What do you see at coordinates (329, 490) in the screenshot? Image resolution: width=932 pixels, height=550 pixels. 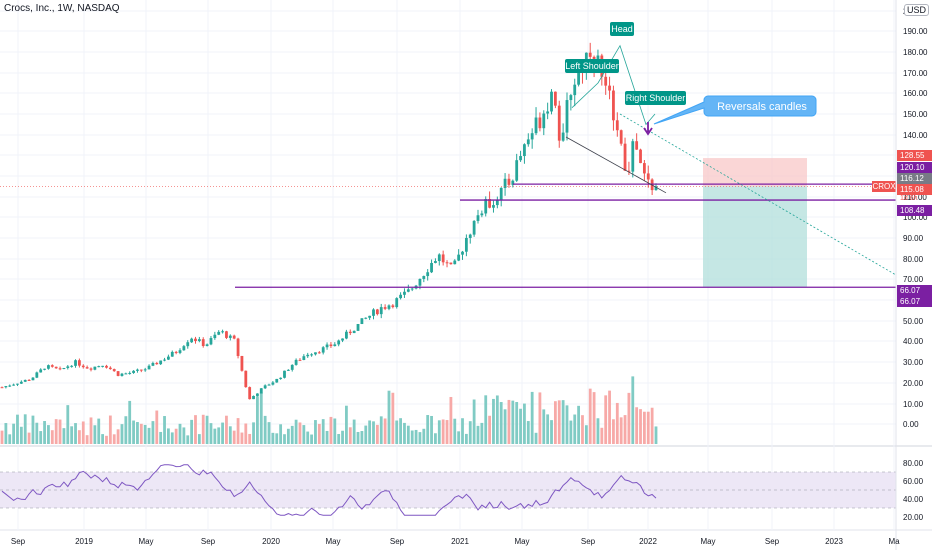 I see `rsi-line` at bounding box center [329, 490].